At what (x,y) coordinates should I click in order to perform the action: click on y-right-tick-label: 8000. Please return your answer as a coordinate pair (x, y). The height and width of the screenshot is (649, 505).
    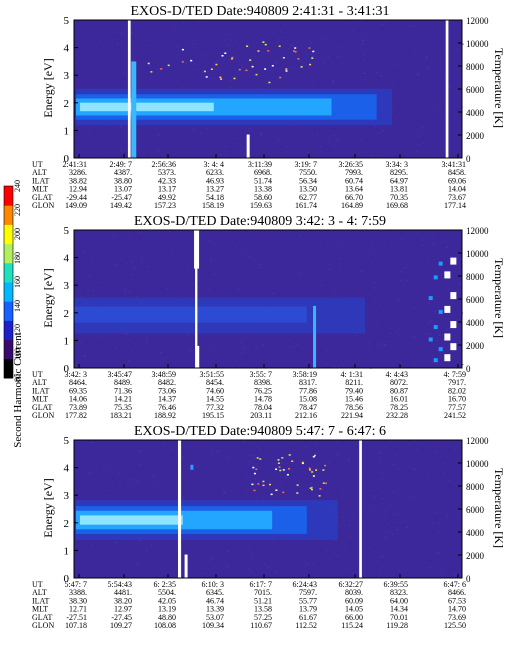
    Looking at the image, I should click on (475, 487).